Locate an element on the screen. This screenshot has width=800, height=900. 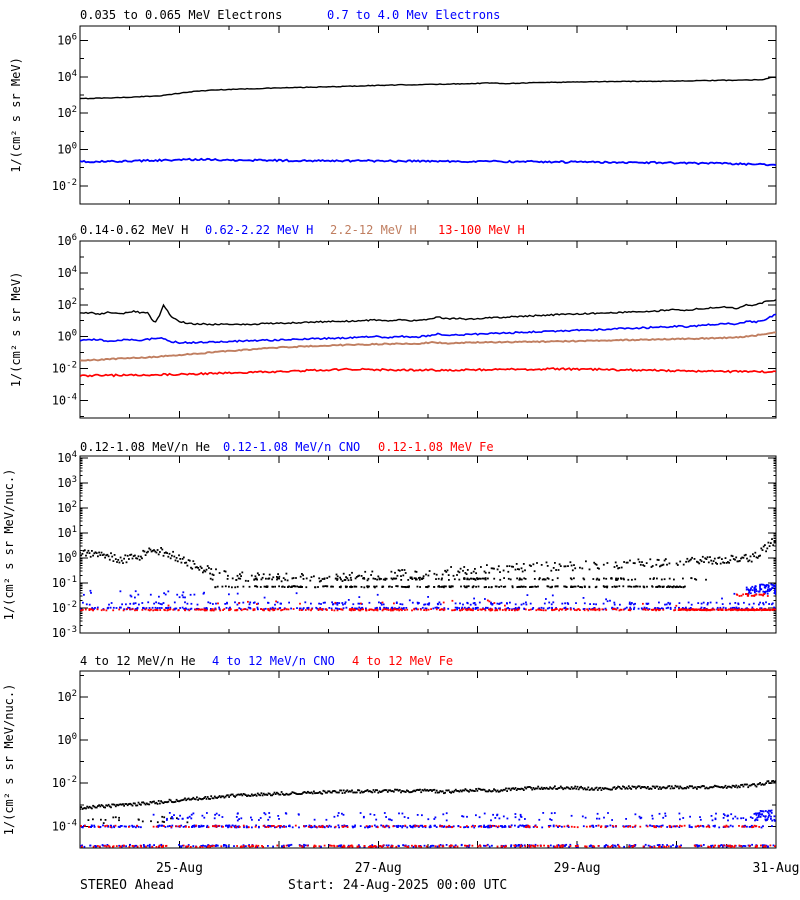
x-tick-label-29-aug: 29-Aug is located at coordinates (577, 868).